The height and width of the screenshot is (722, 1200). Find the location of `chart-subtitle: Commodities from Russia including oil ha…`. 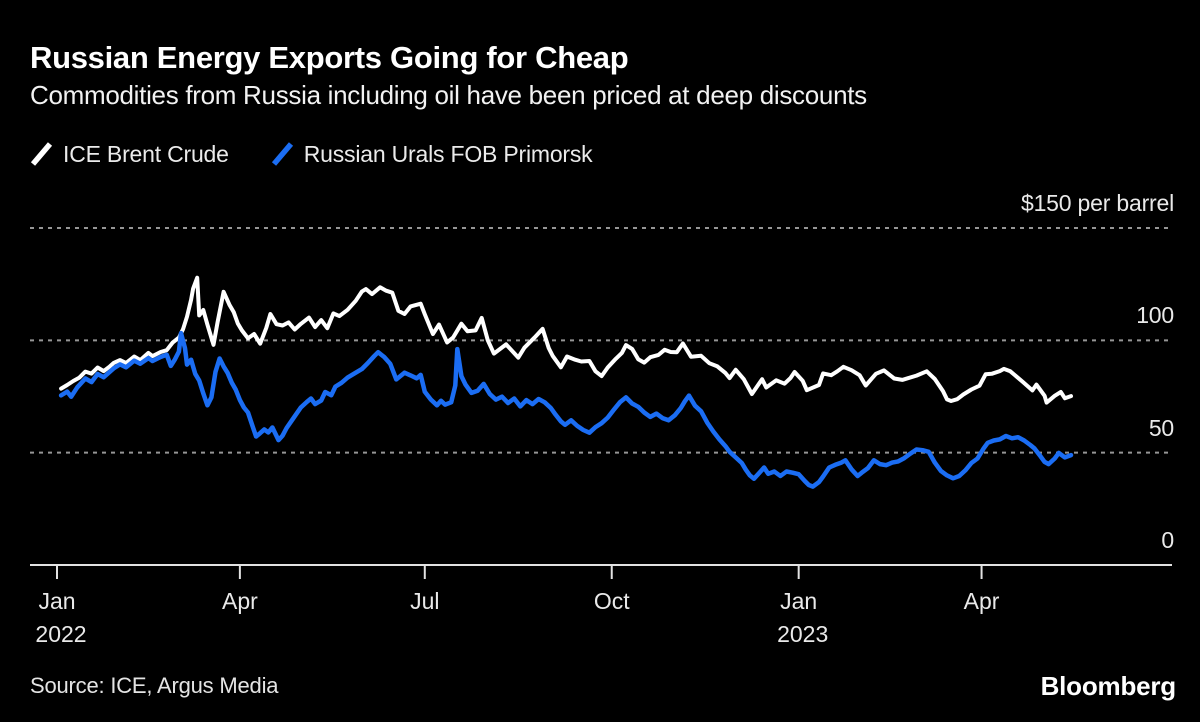

chart-subtitle: Commodities from Russia including oil ha… is located at coordinates (448, 95).